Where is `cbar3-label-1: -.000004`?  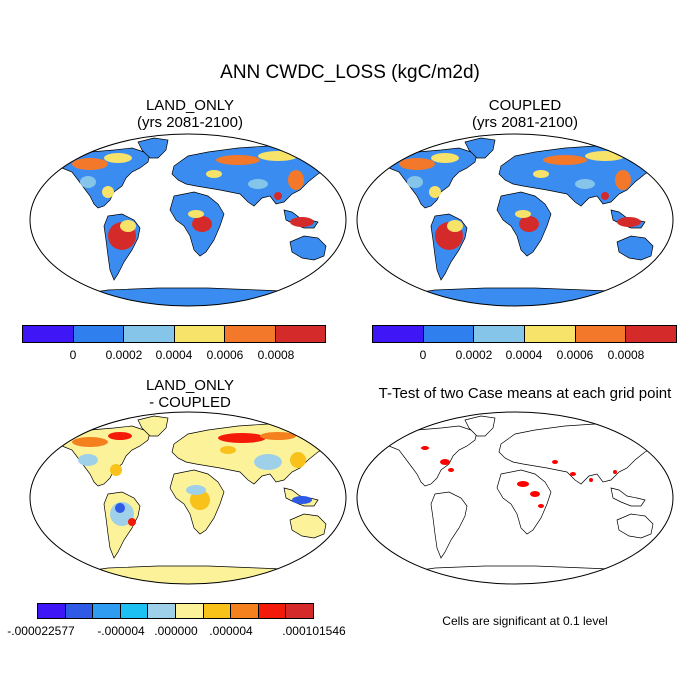
cbar3-label-1: -.000004 is located at coordinates (121, 631).